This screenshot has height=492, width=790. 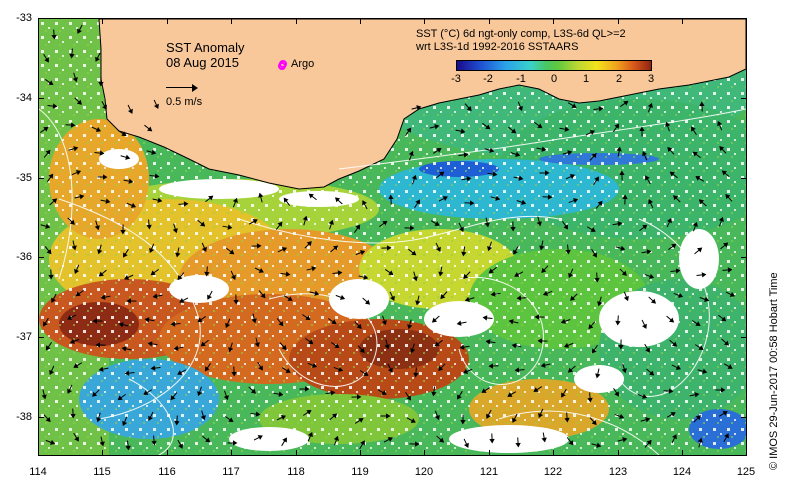 What do you see at coordinates (24, 18) in the screenshot?
I see `lat-label: -33` at bounding box center [24, 18].